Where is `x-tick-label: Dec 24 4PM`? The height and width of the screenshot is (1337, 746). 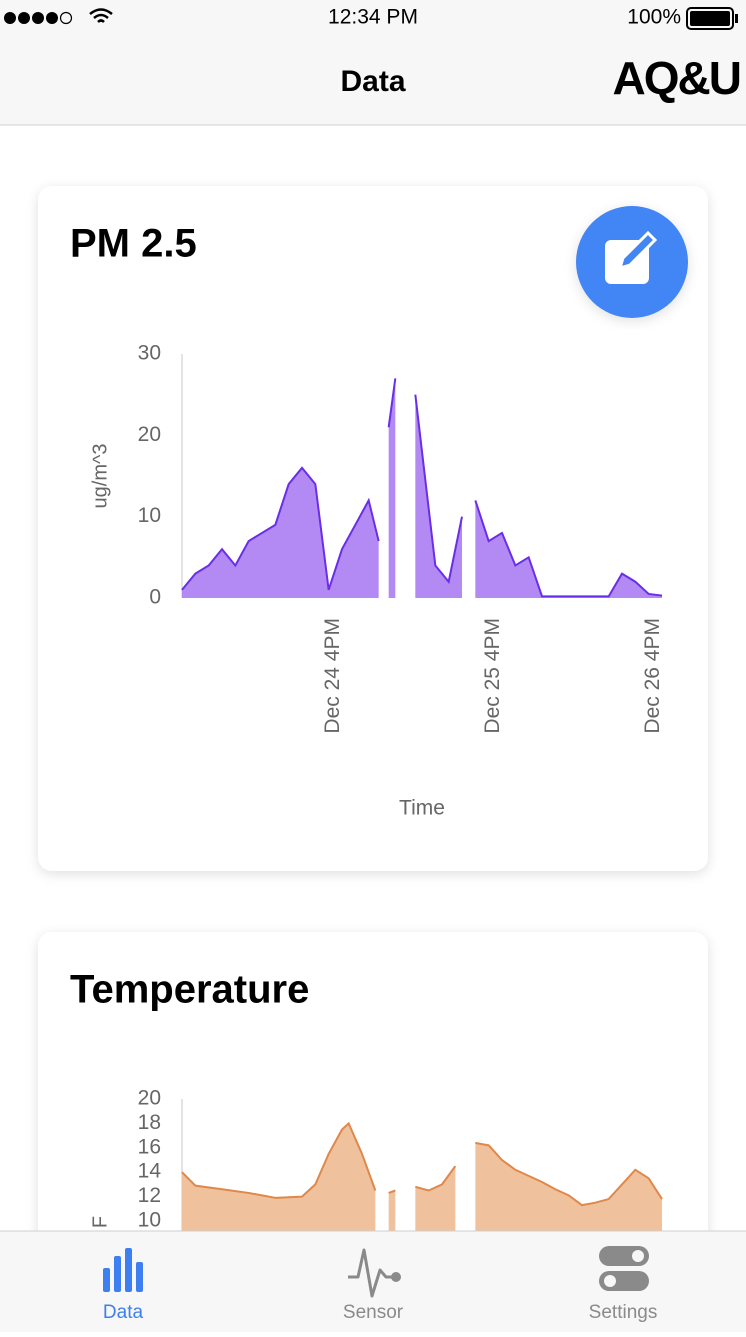
x-tick-label: Dec 24 4PM is located at coordinates (332, 676).